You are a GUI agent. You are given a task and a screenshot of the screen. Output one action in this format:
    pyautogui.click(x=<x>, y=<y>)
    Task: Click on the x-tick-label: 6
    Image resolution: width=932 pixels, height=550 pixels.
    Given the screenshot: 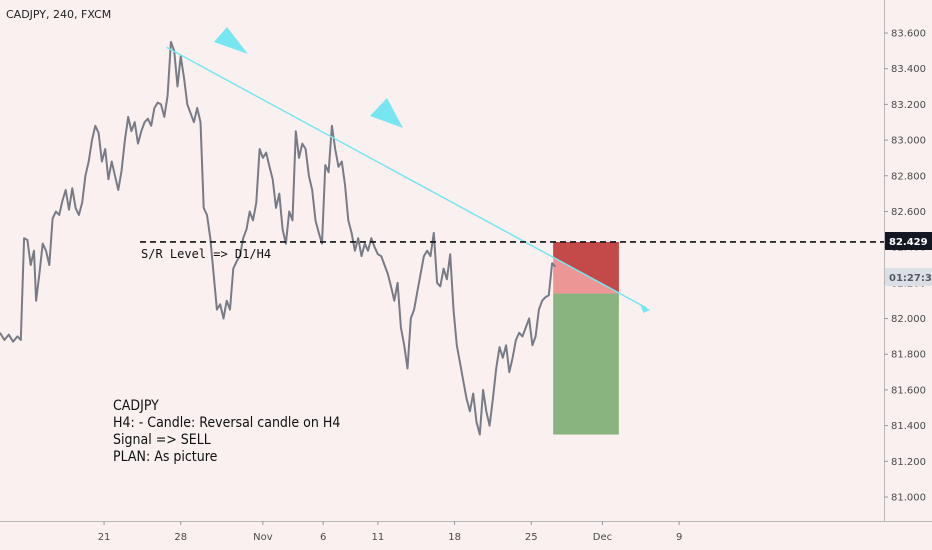 What is the action you would take?
    pyautogui.click(x=323, y=537)
    